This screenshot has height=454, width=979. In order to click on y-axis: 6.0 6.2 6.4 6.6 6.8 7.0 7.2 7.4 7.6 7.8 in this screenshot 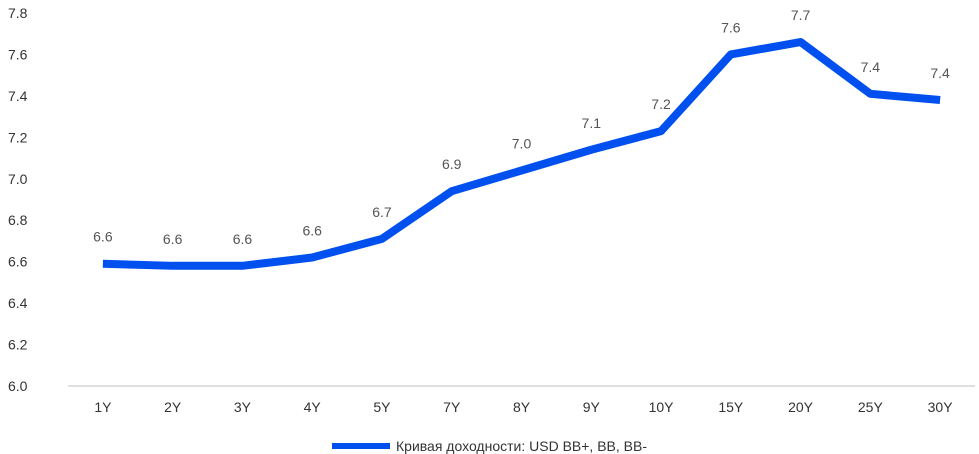, I will do `click(18, 199)`.